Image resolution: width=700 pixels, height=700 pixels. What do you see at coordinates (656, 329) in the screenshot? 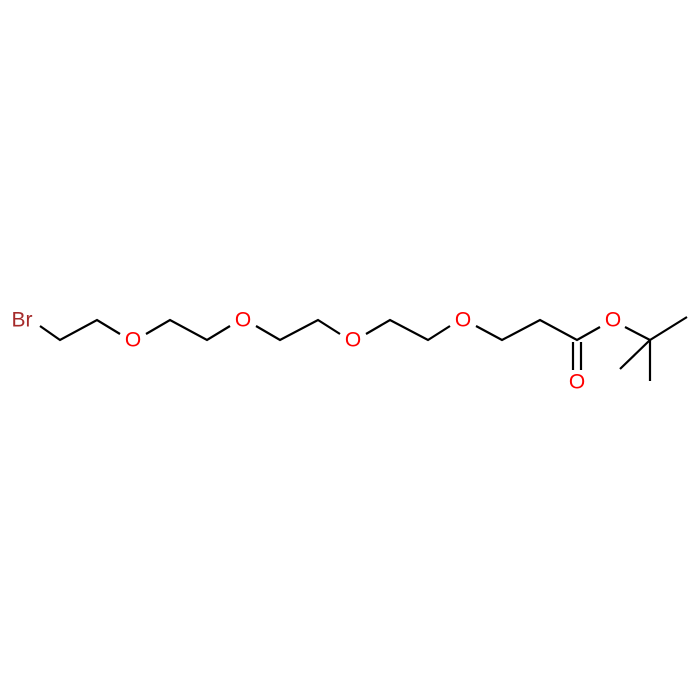
I see `ester-bond` at bounding box center [656, 329].